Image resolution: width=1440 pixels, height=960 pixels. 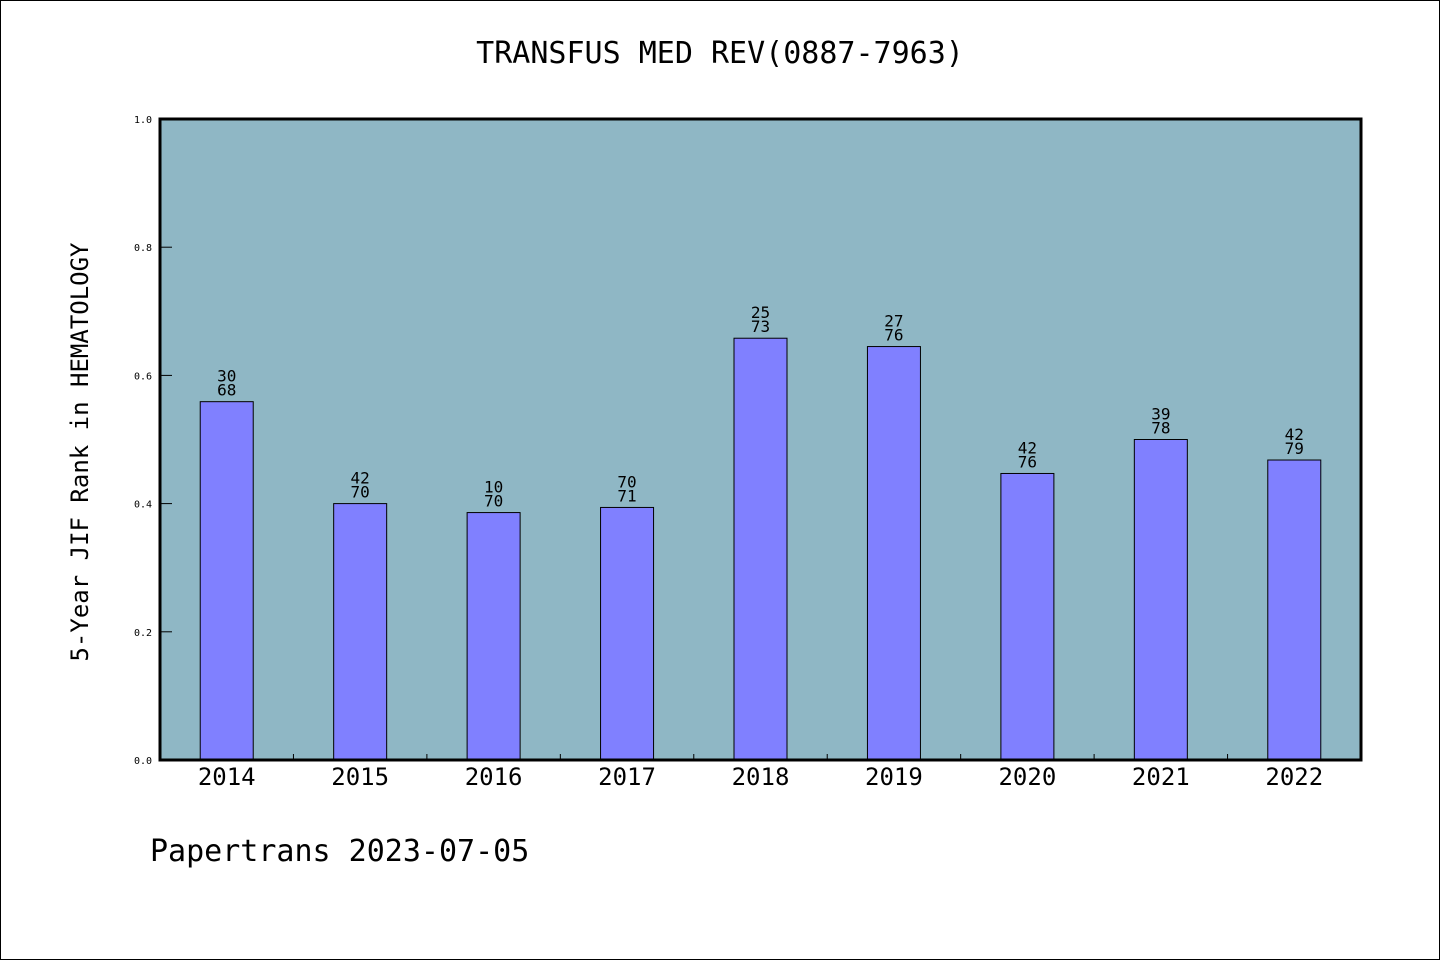 I want to click on footer-credit: Papertrans 2023-07-05, so click(x=340, y=851).